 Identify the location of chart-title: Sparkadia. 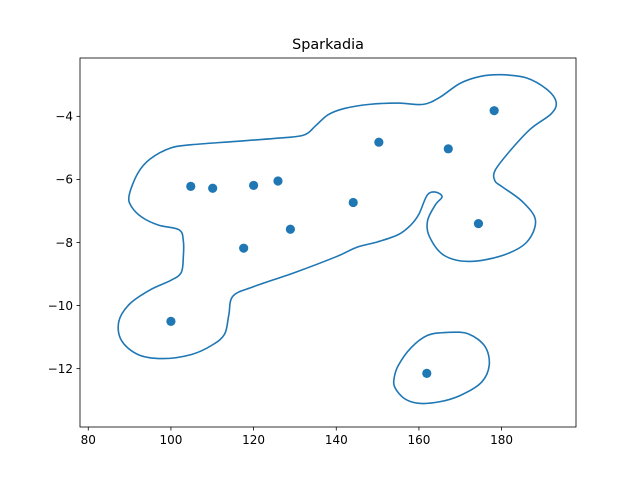
(328, 45).